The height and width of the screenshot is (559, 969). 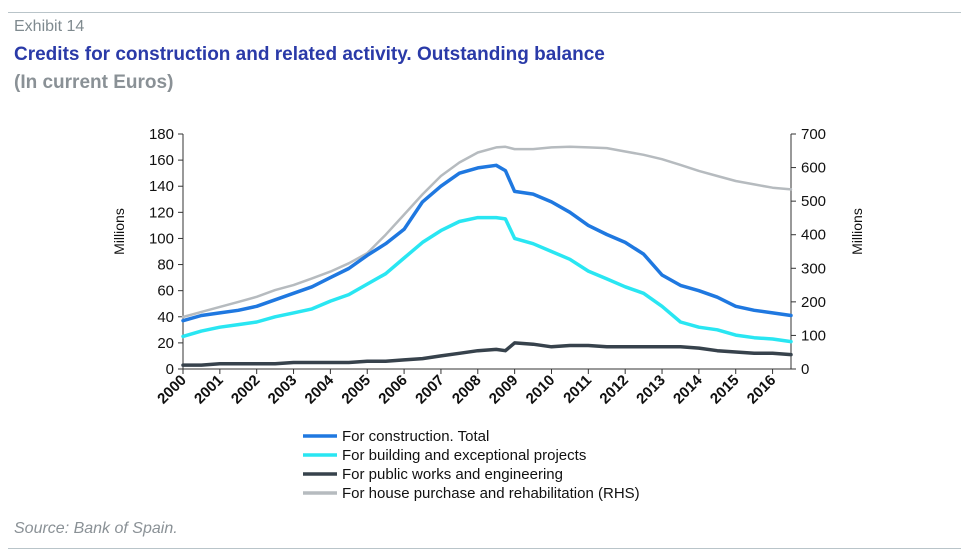 What do you see at coordinates (452, 474) in the screenshot?
I see `legend-label-2: For public works and engineering` at bounding box center [452, 474].